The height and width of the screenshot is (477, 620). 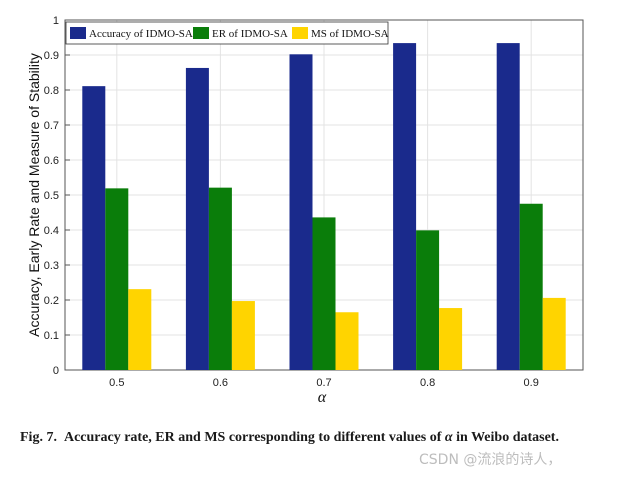 What do you see at coordinates (323, 383) in the screenshot?
I see `x-tick-label: 0.7` at bounding box center [323, 383].